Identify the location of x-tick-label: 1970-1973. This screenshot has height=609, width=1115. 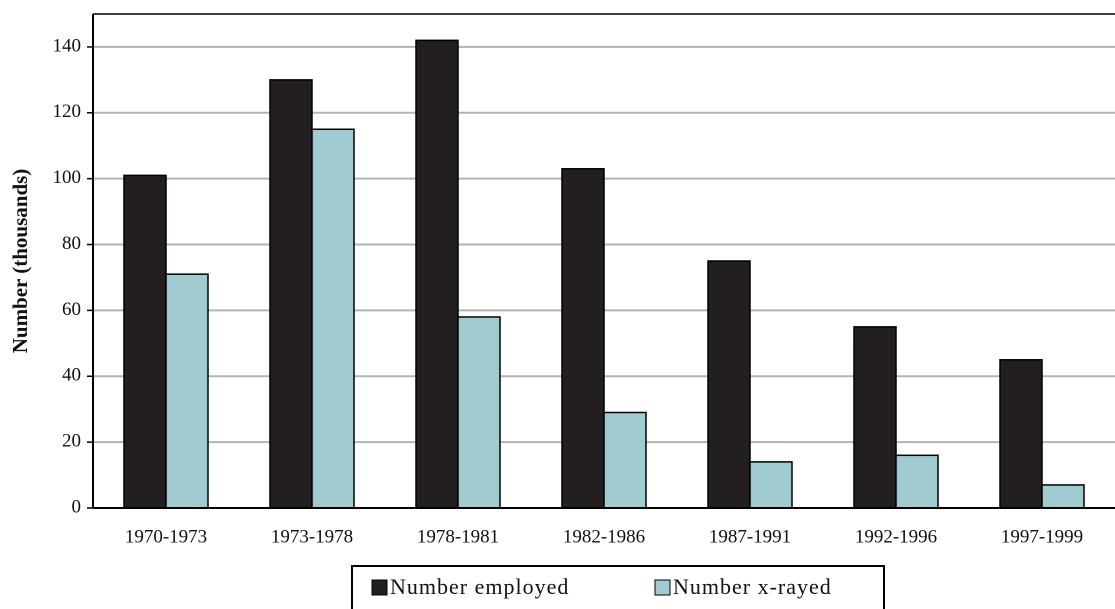
(166, 536).